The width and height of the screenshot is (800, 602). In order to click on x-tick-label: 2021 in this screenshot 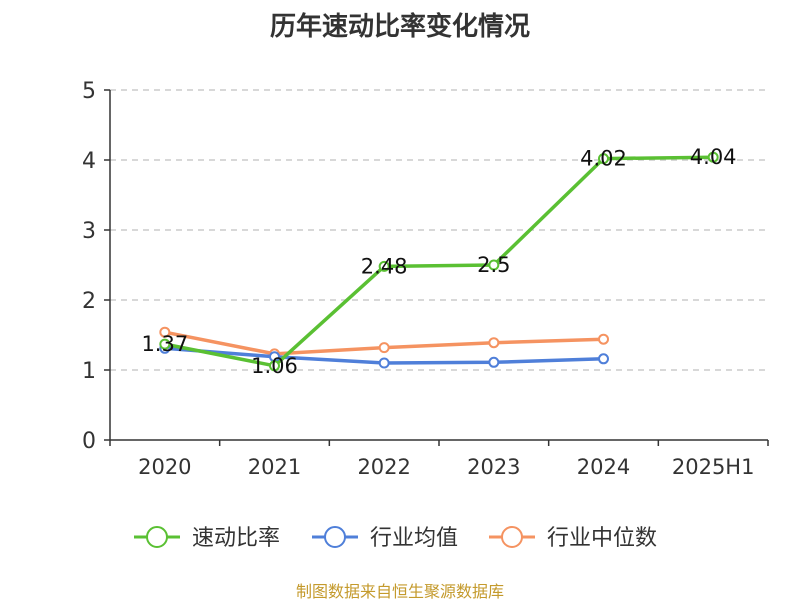, I will do `click(274, 467)`.